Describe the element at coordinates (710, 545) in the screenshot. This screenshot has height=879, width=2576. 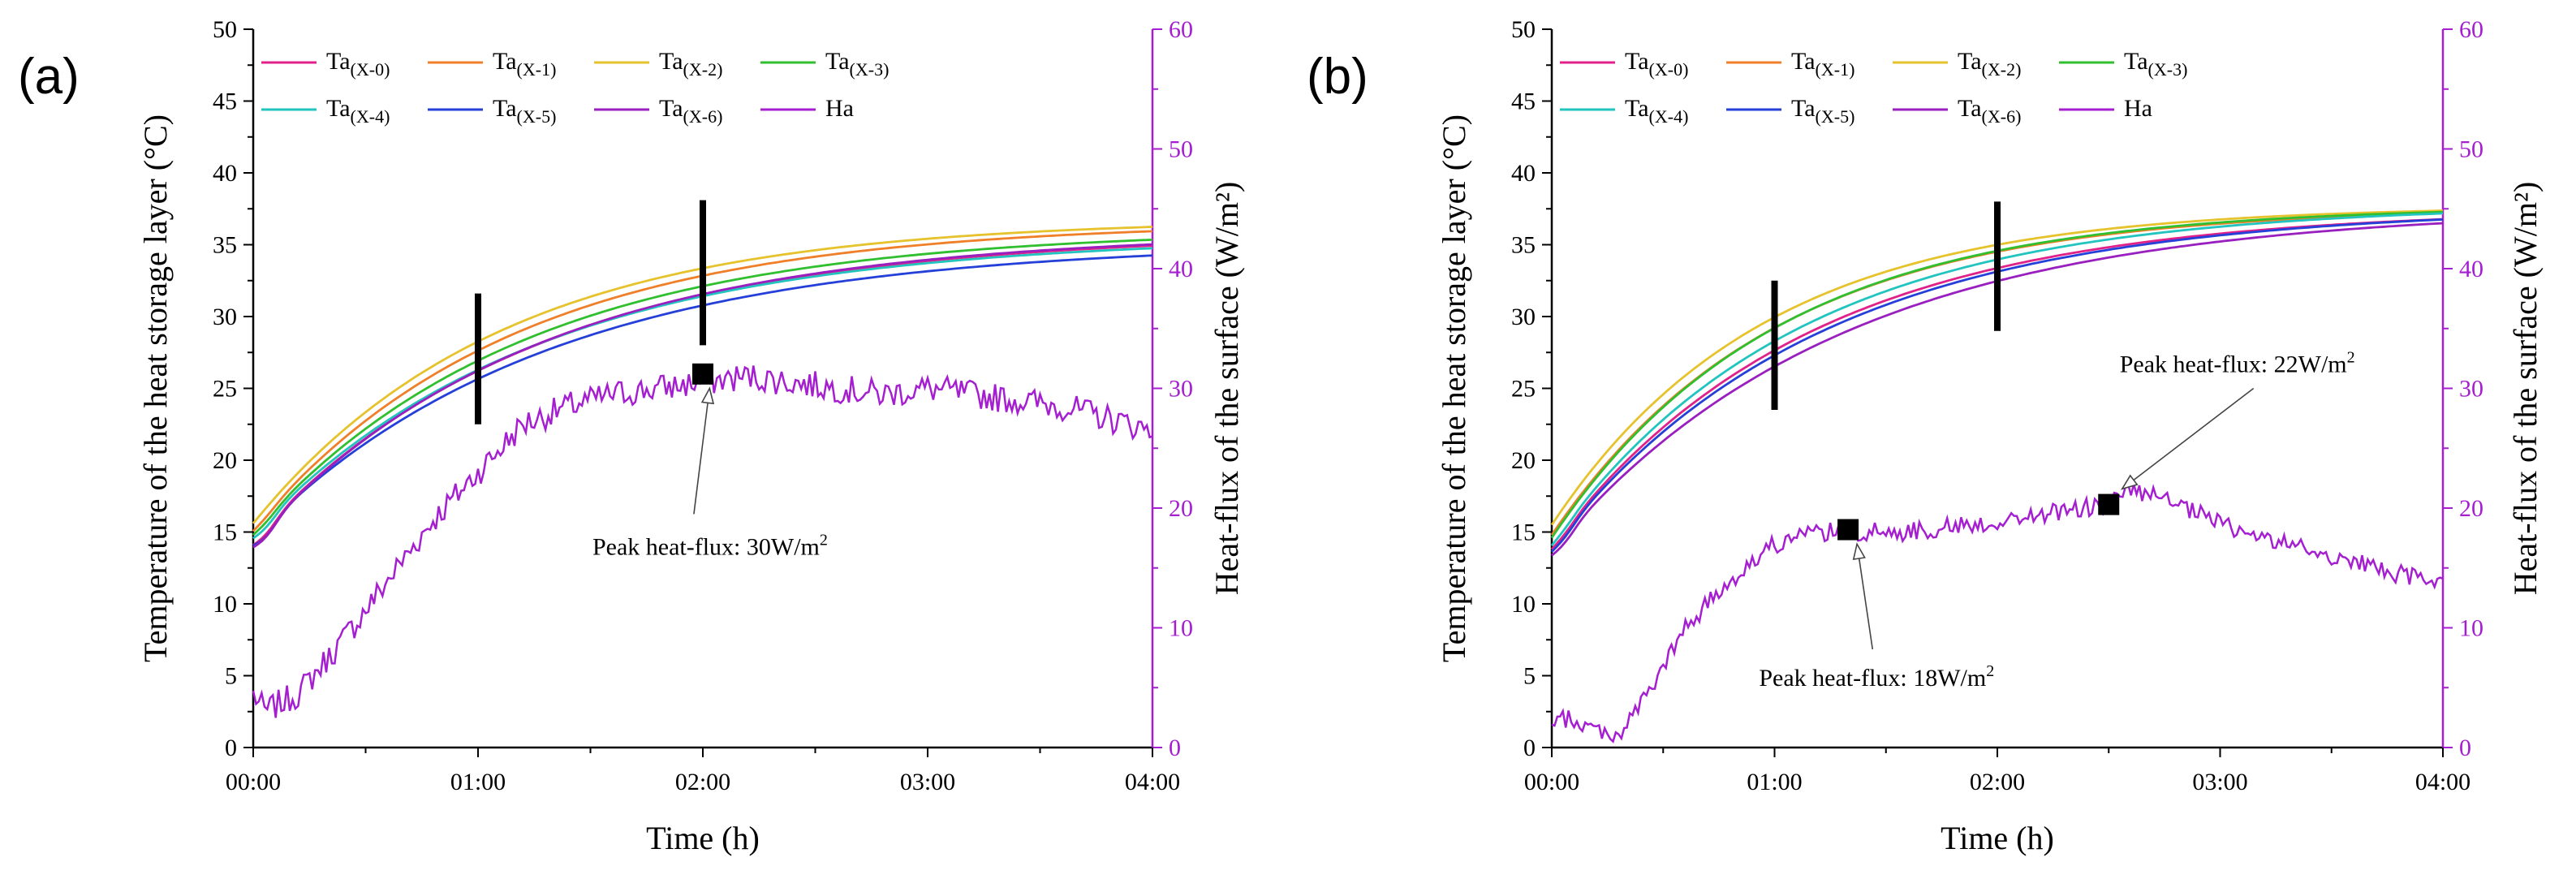
I see `annotation-text: Peak heat-flux: 30W/m2` at that location.